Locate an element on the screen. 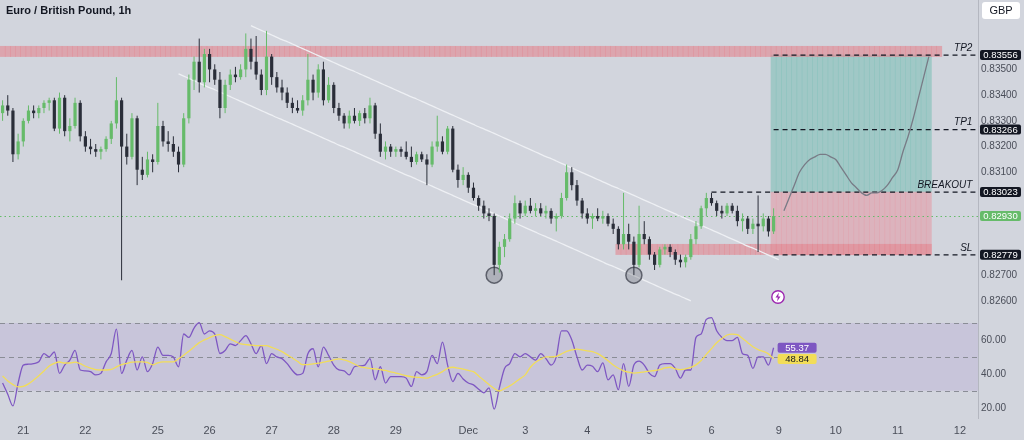  y-tick-label: 0.83200 is located at coordinates (999, 146).